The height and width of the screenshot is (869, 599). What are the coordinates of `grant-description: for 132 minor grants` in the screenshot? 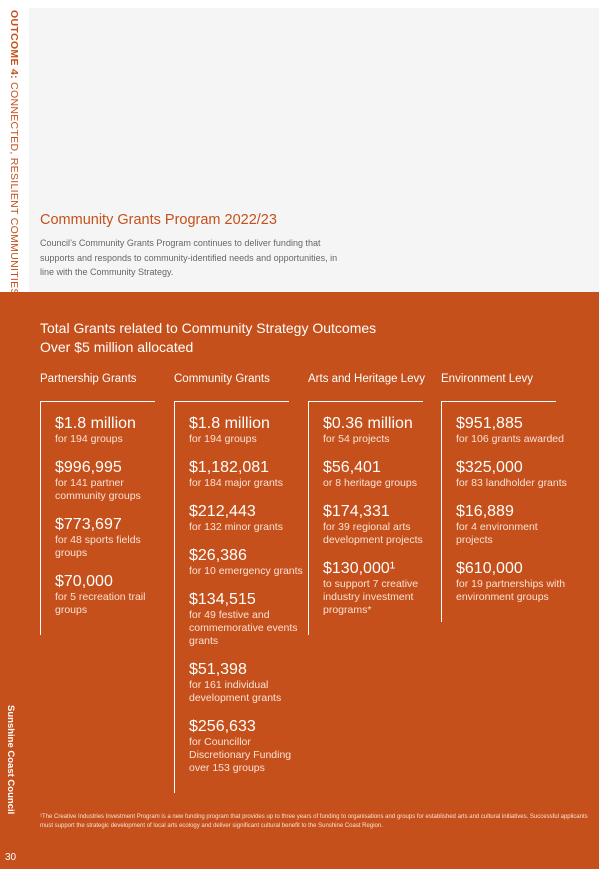 It's located at (236, 527).